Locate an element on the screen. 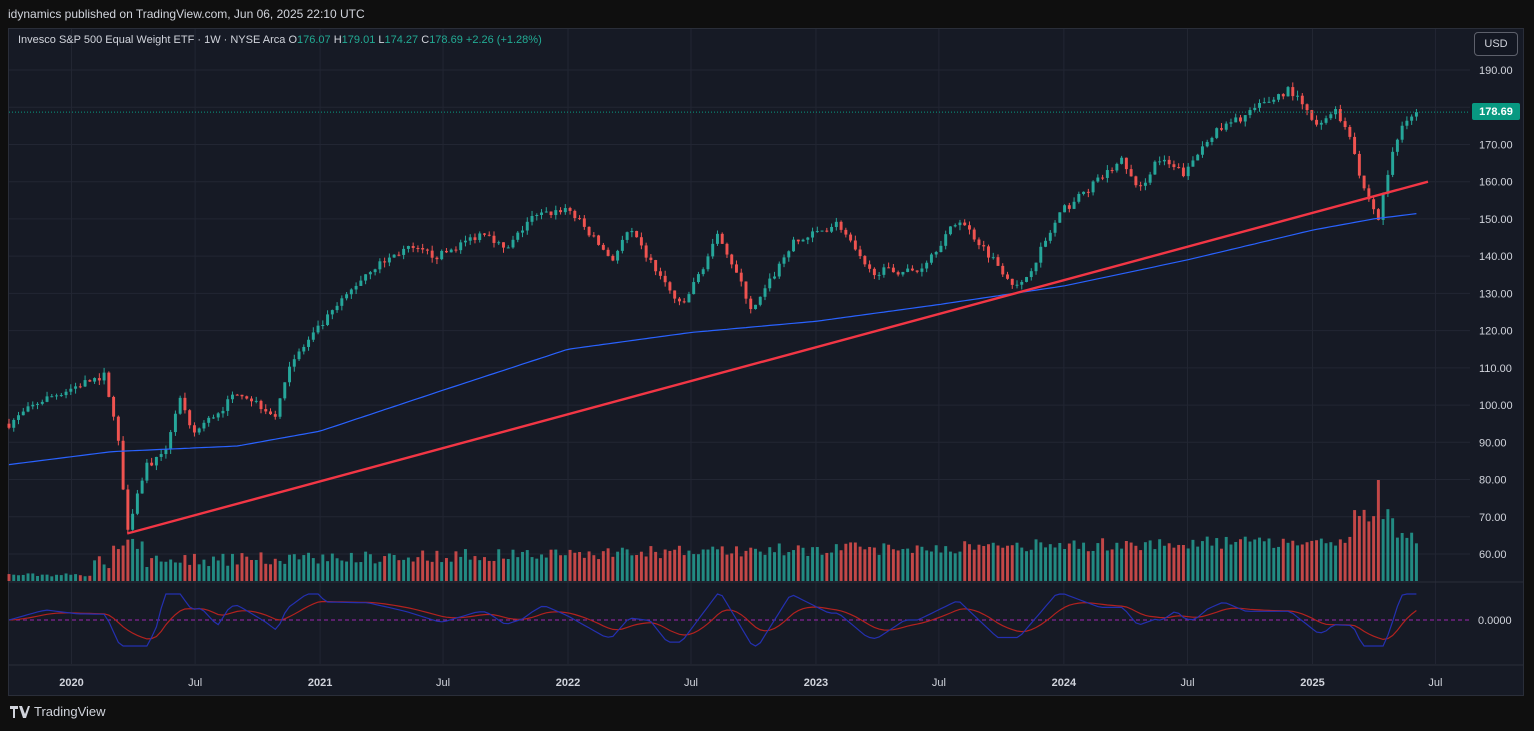  price-tick-label: 120.00 is located at coordinates (1496, 332).